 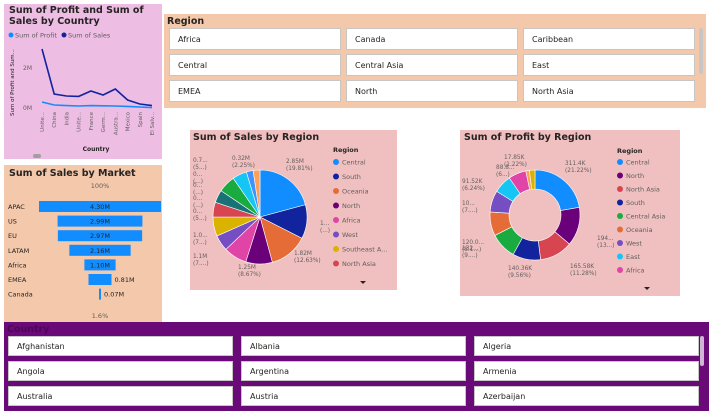 What do you see at coordinates (200, 243) in the screenshot?
I see `sales-data-label-pct: (7...)` at bounding box center [200, 243].